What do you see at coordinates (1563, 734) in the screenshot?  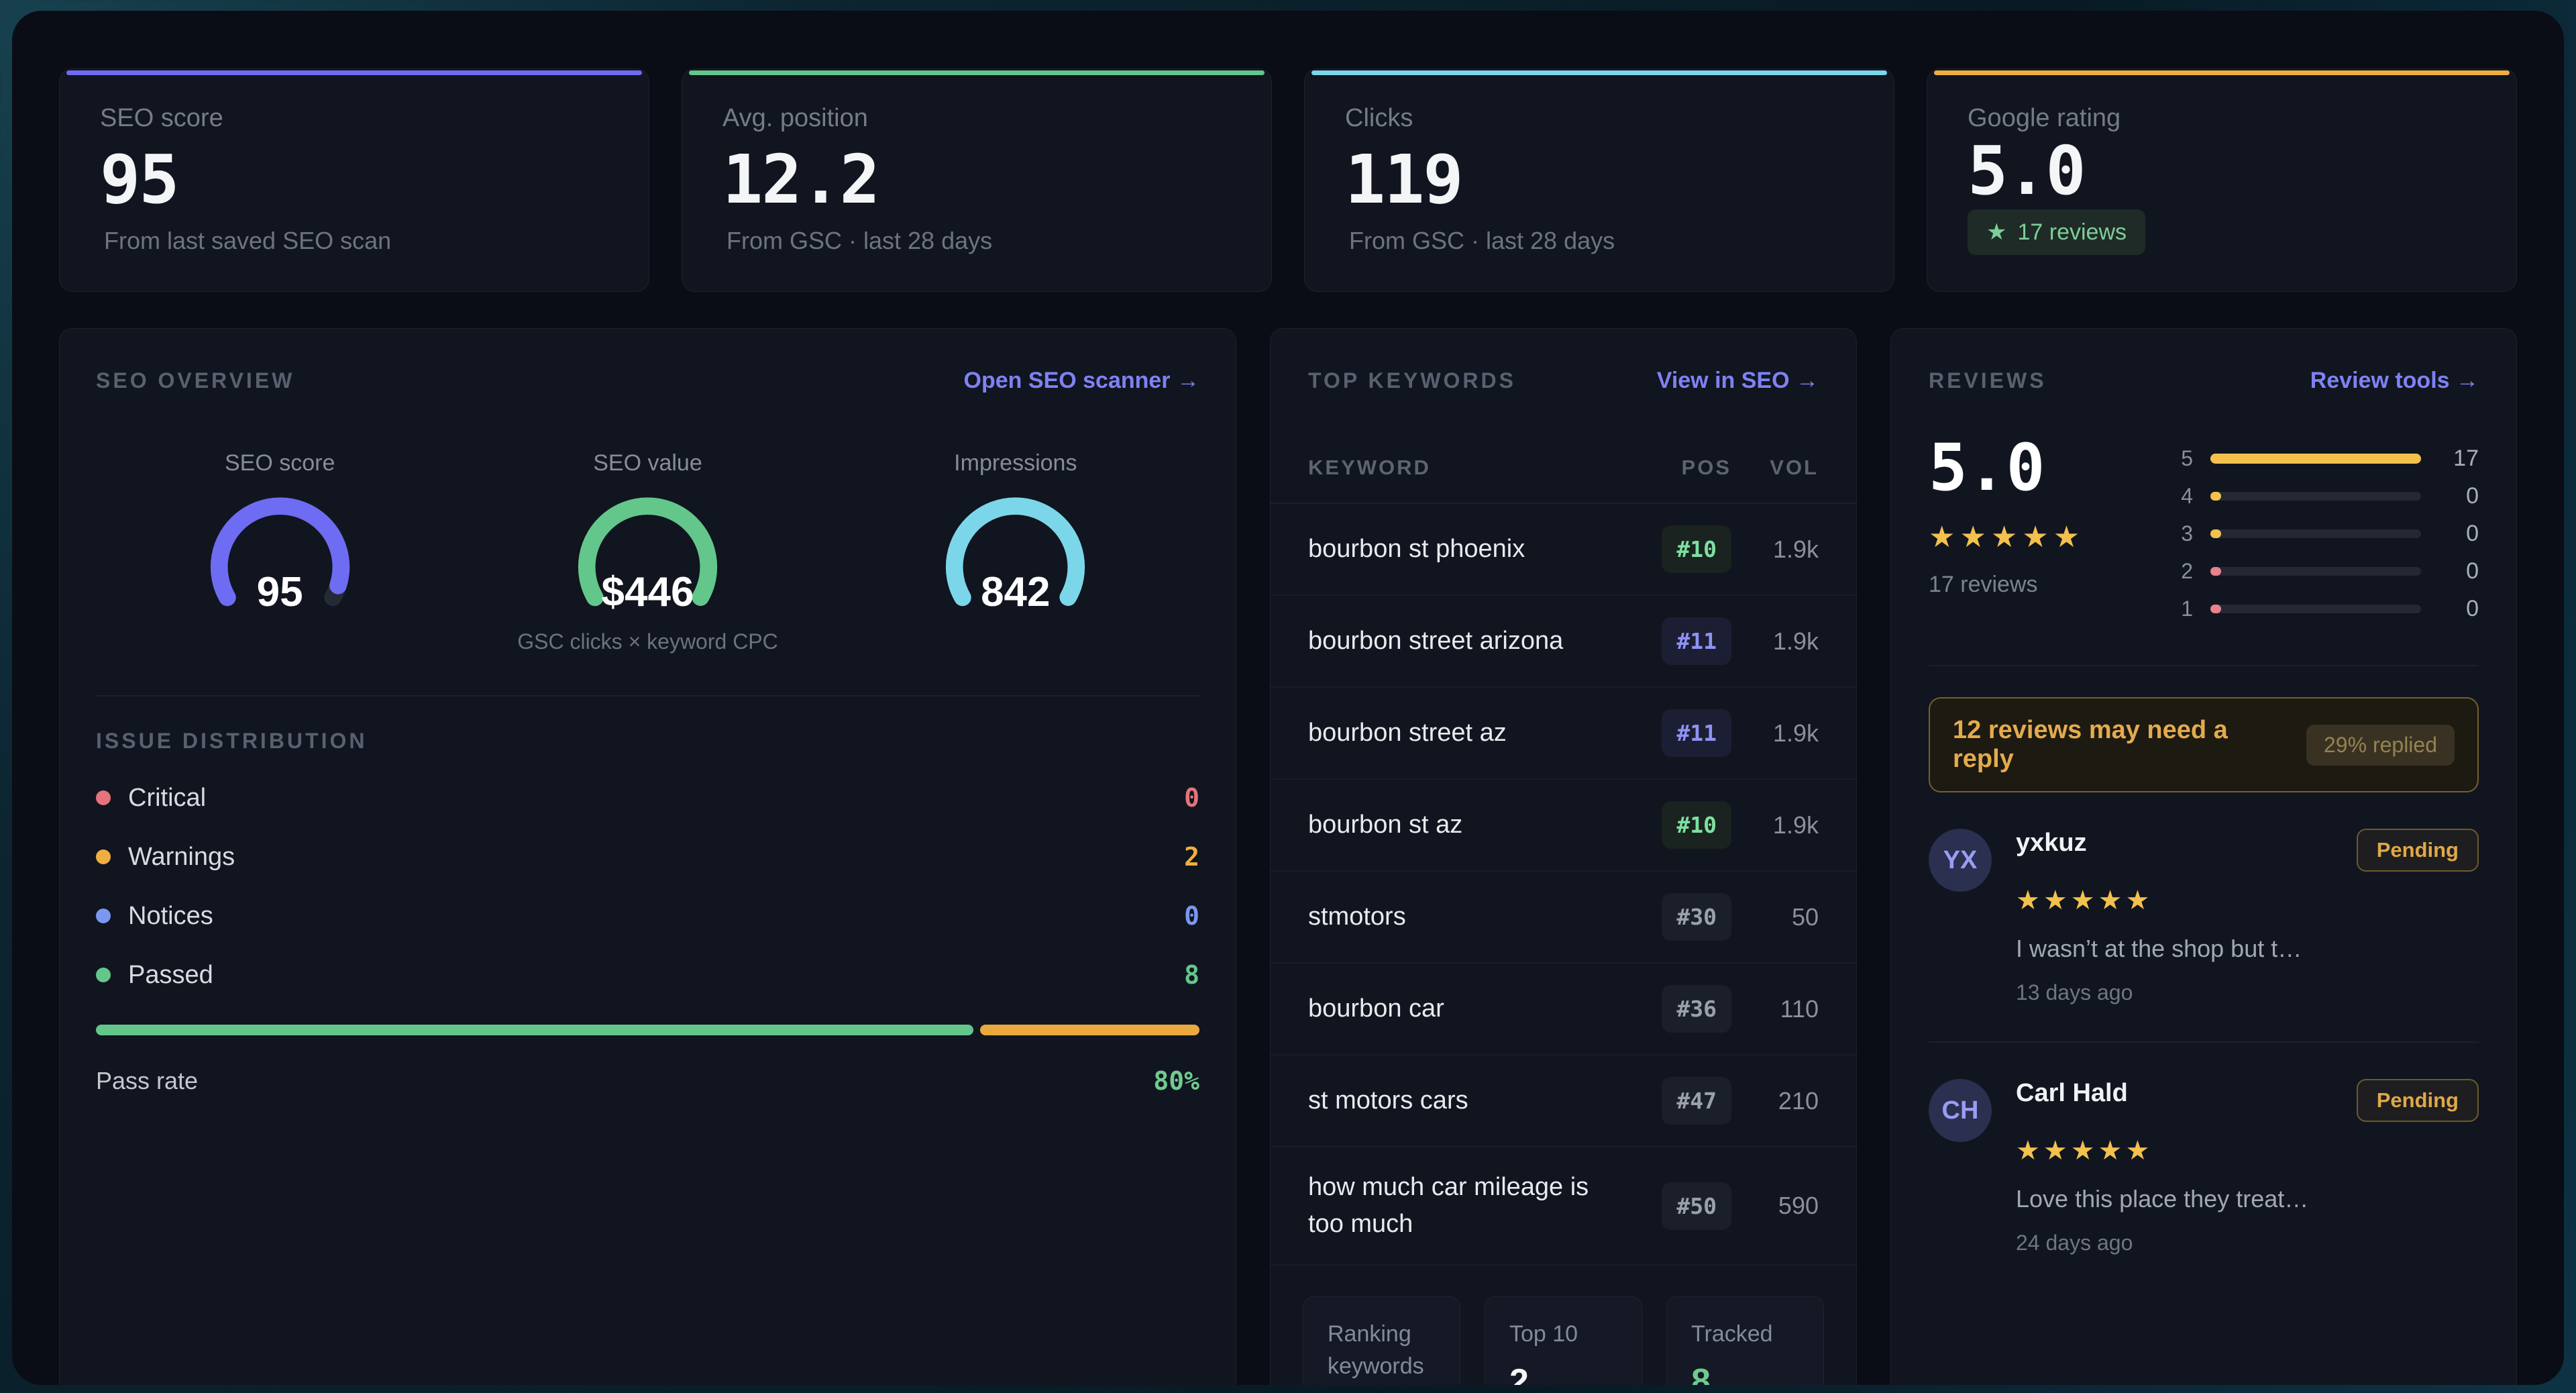 I see `keyword-row: bourbon street az #11 1.9k` at bounding box center [1563, 734].